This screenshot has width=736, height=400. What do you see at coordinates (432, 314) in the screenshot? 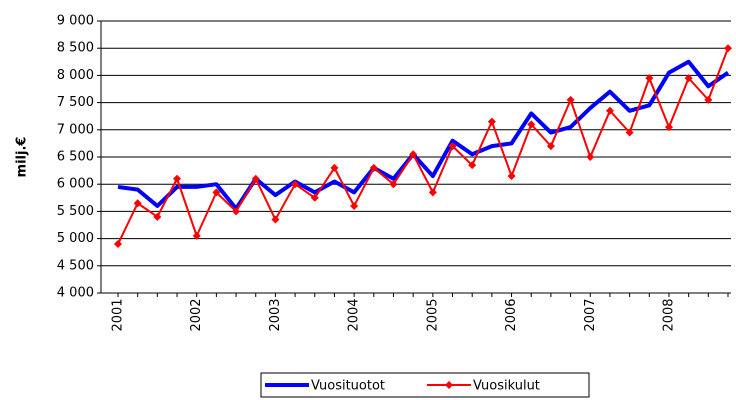
I see `x-tick-label: 2005` at bounding box center [432, 314].